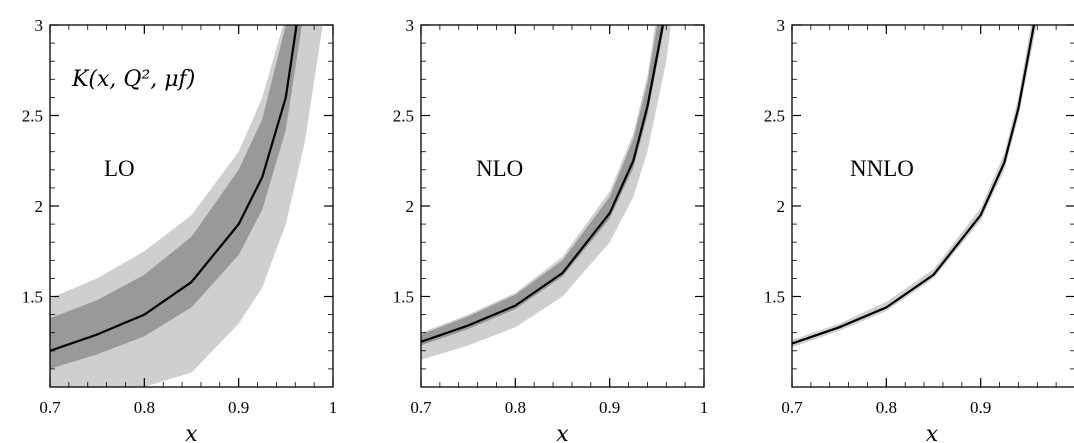 The image size is (1074, 443). What do you see at coordinates (119, 168) in the screenshot?
I see `order-label-lo: LO` at bounding box center [119, 168].